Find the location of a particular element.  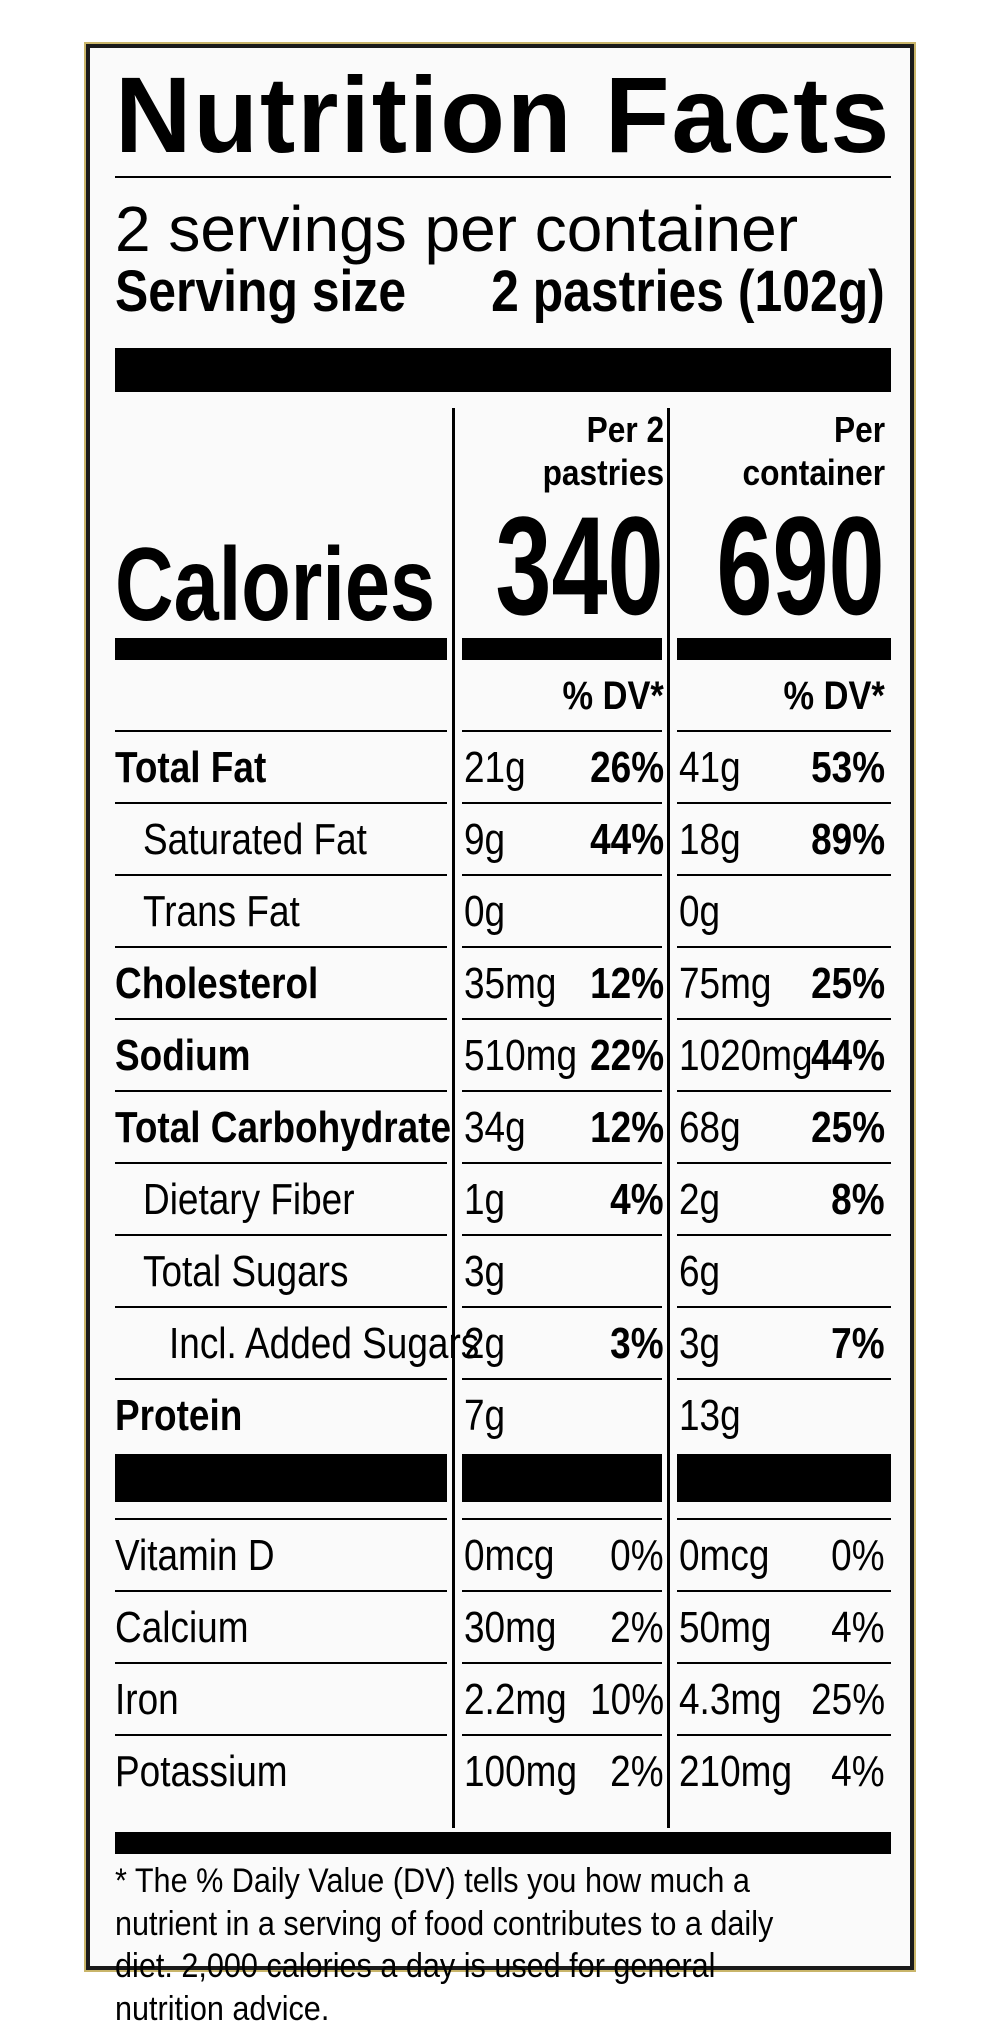

nutrient-name: Protein is located at coordinates (179, 1415).